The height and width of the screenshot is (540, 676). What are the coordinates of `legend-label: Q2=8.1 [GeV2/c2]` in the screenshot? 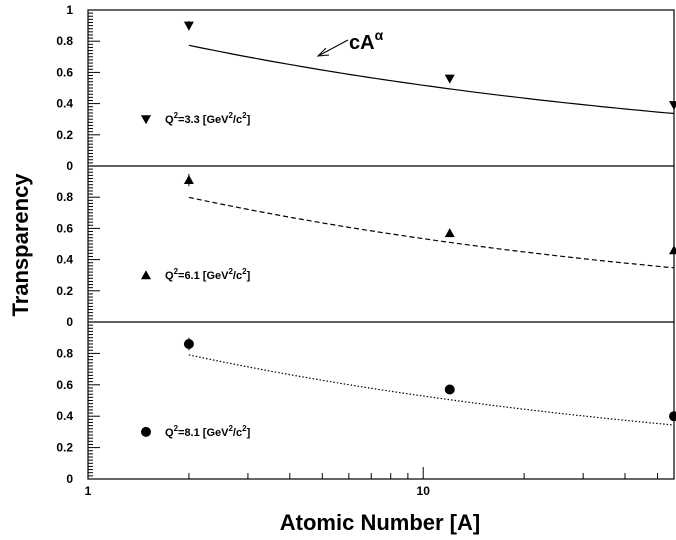 It's located at (208, 431).